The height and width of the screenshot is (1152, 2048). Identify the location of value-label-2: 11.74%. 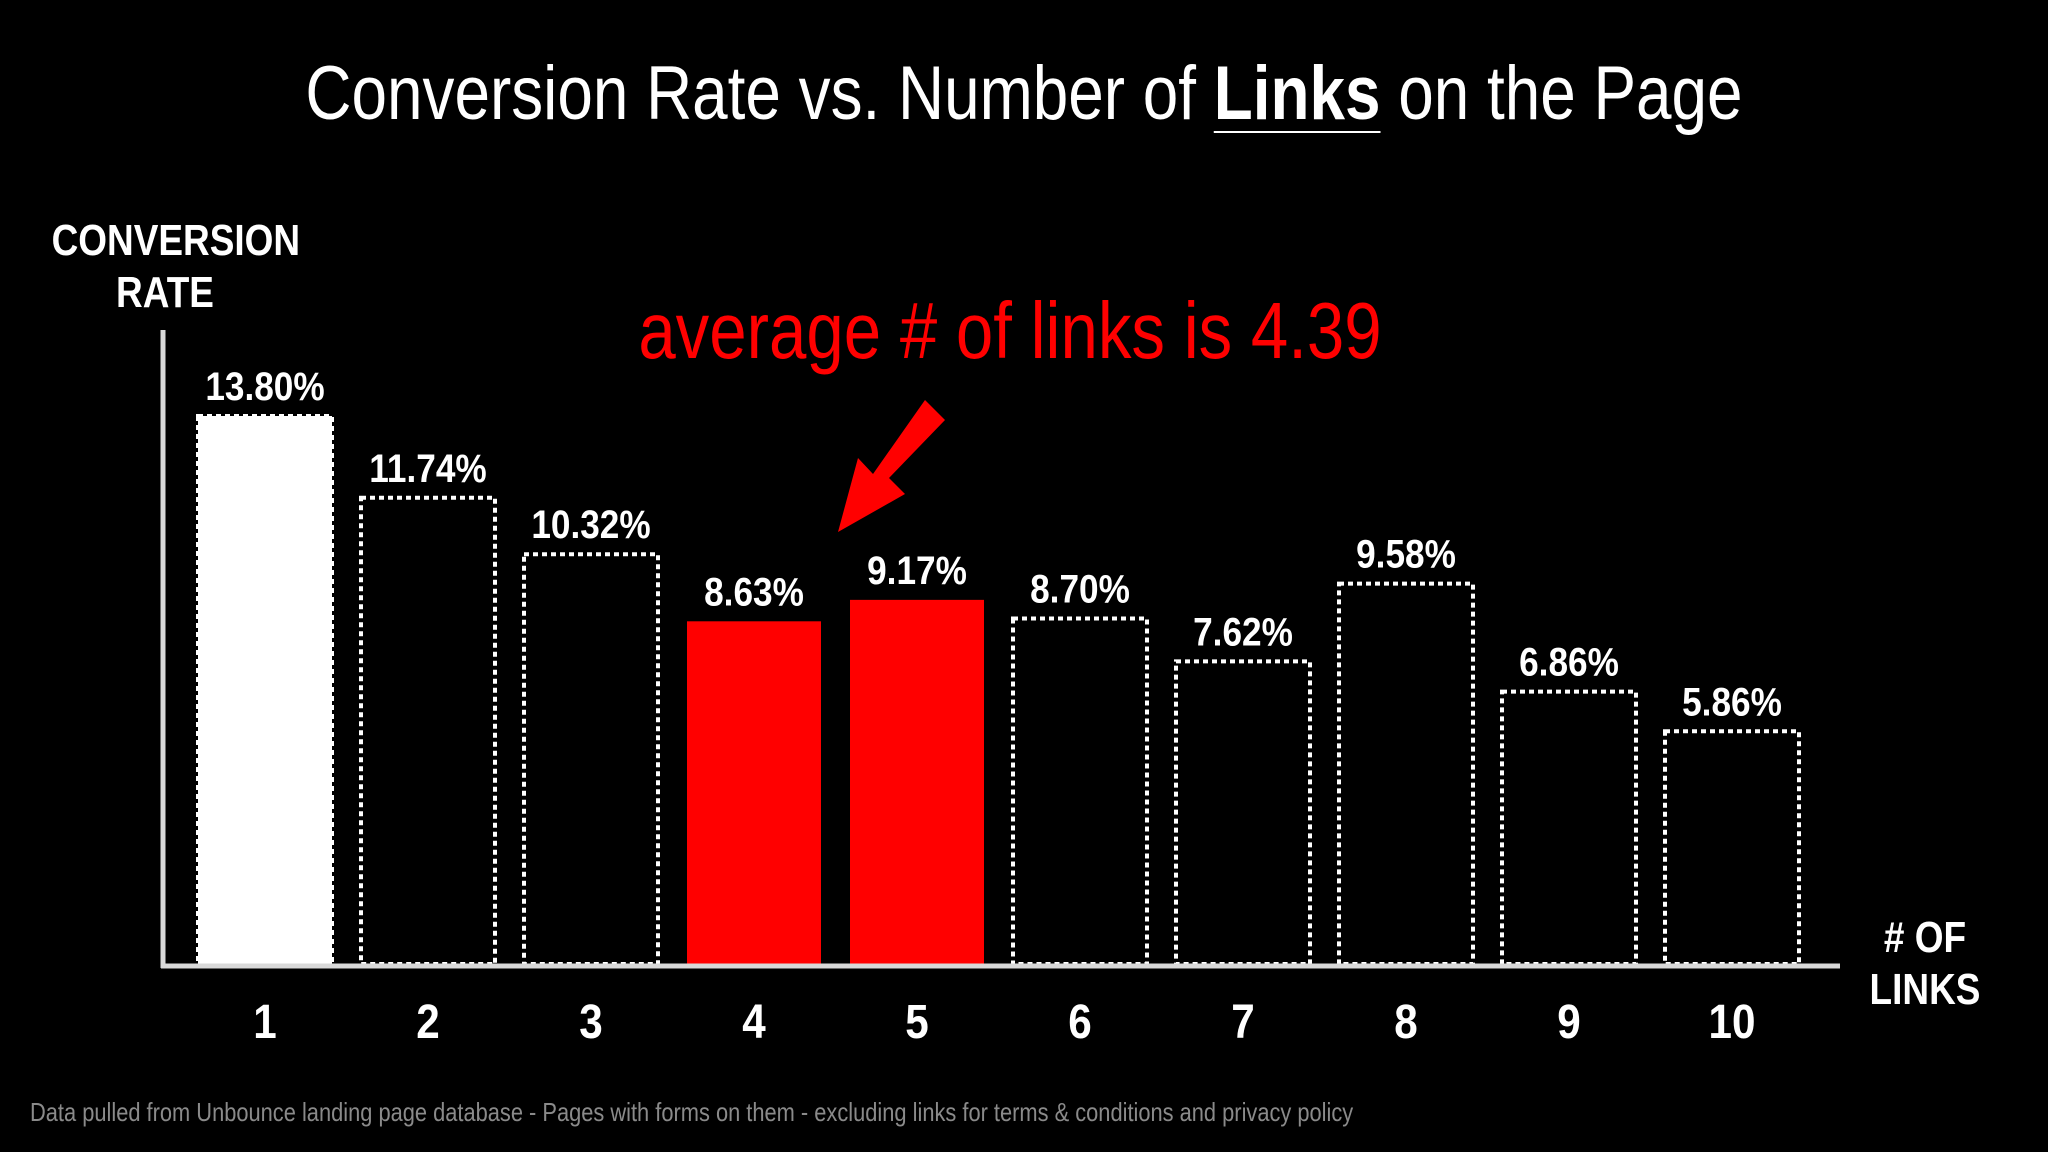
(427, 468).